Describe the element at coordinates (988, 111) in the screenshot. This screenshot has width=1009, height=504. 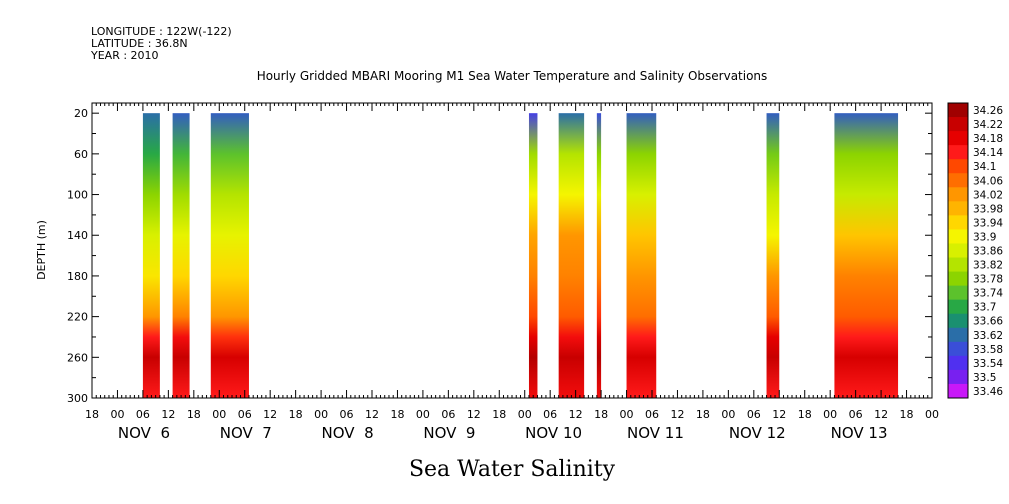
I see `colorbar-label: 34.26` at that location.